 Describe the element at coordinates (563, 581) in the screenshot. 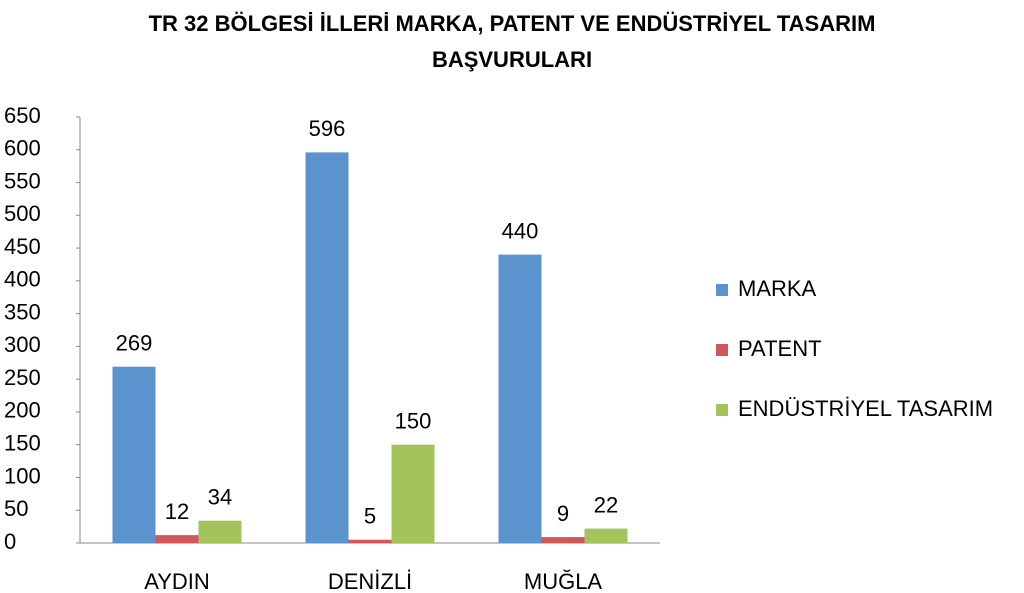

I see `x-tick-label: MUĞLA` at that location.